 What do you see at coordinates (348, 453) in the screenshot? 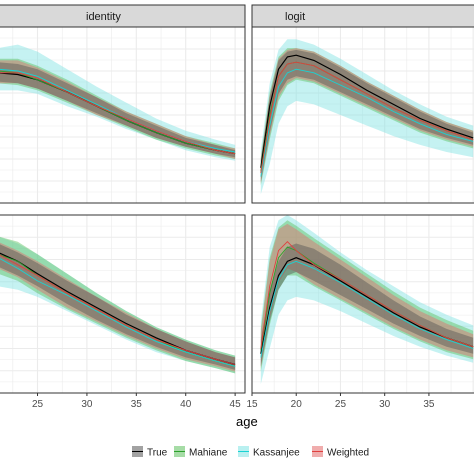
I see `legend-label-weighted: Weighted` at bounding box center [348, 453].